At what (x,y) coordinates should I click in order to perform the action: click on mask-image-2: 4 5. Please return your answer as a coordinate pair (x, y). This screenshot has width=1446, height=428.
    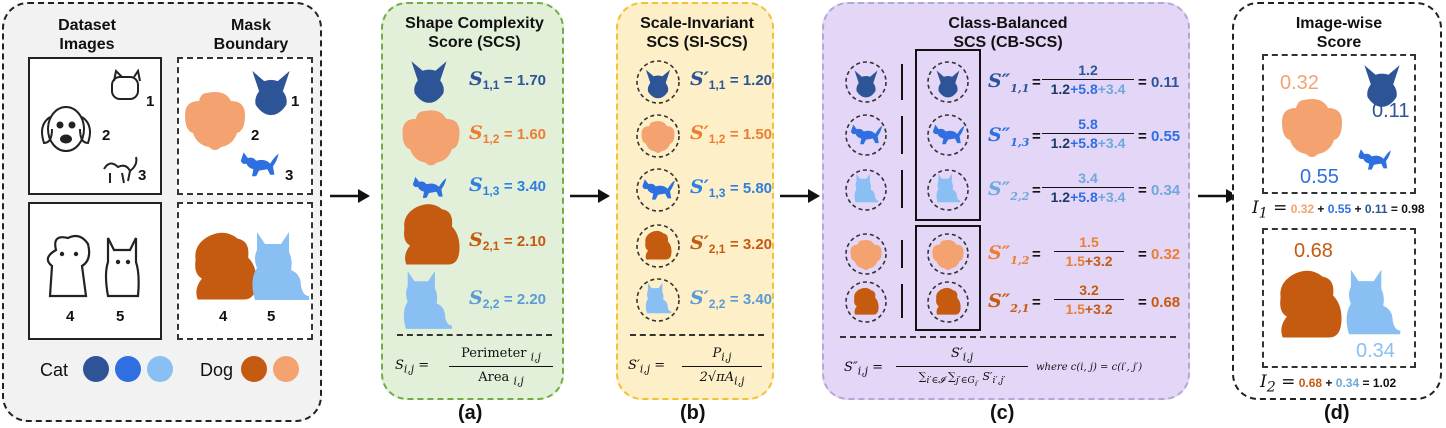
    Looking at the image, I should click on (245, 271).